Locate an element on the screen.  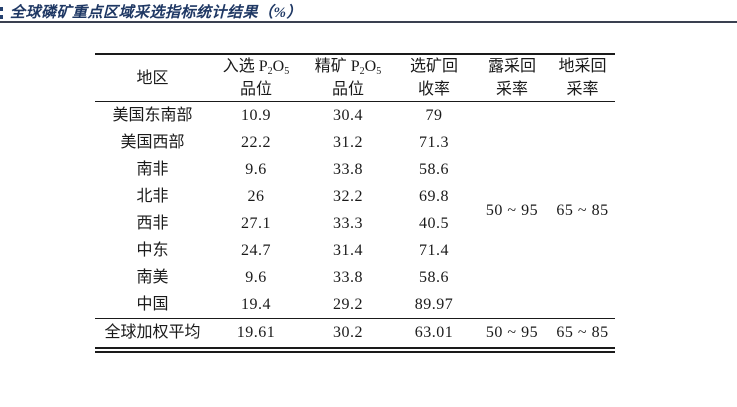
col-header-underground-recovery: 地采回 采率 is located at coordinates (582, 78).